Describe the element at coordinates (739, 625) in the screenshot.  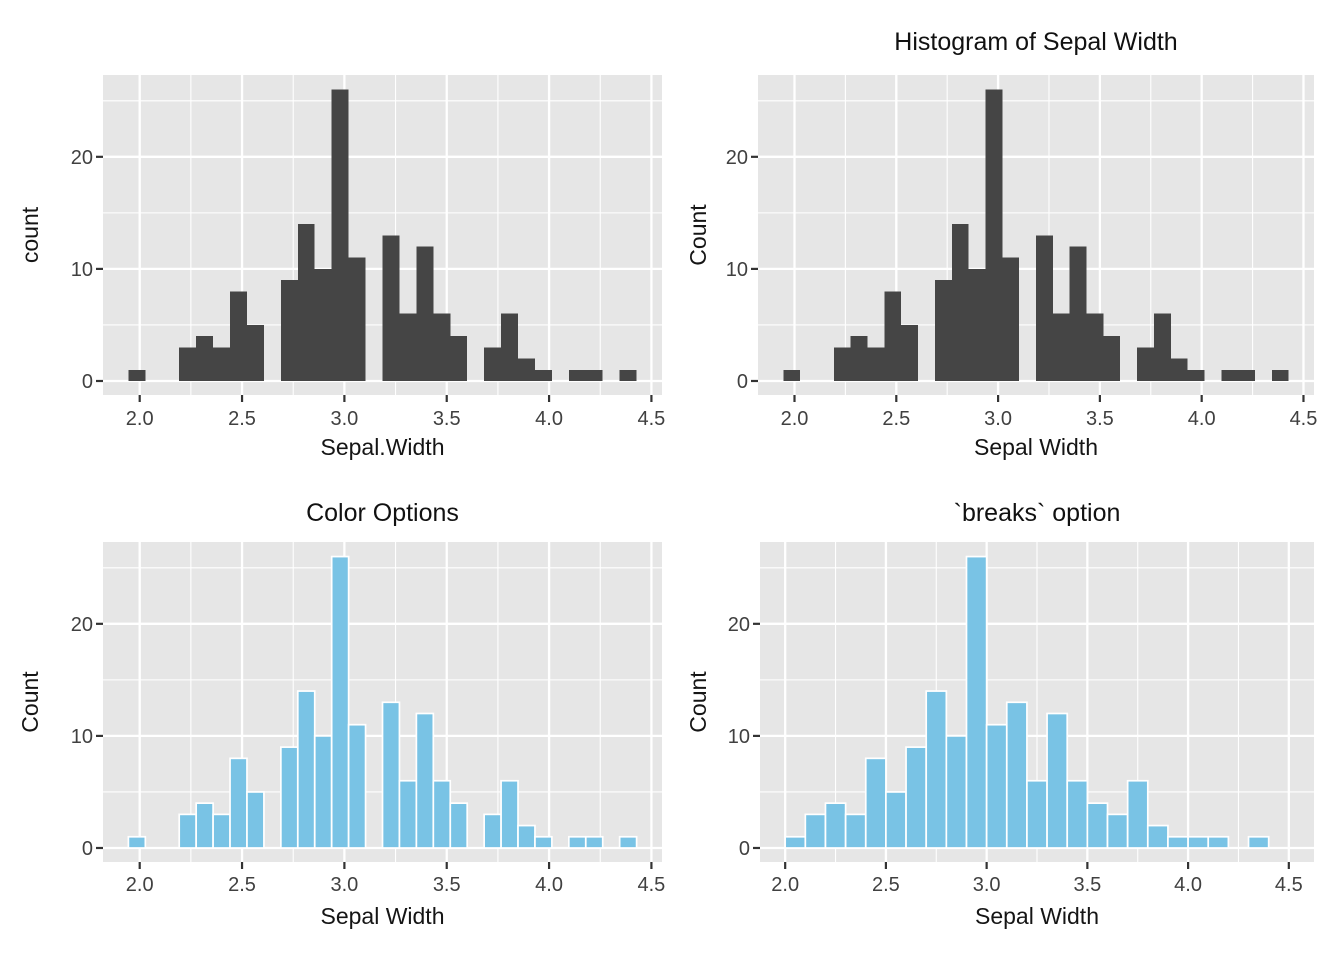
I see `y-tick-label: 20` at that location.